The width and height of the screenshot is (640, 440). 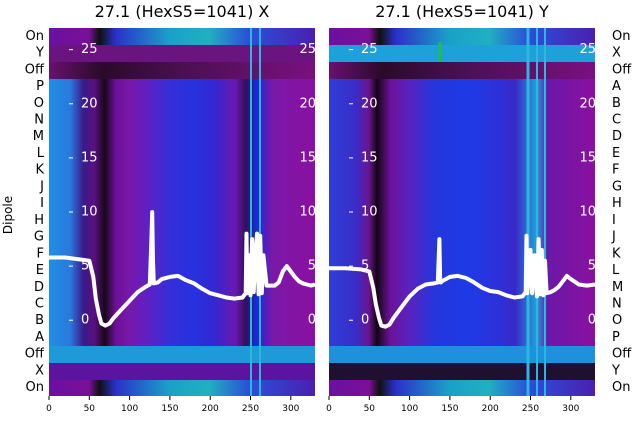 What do you see at coordinates (462, 388) in the screenshot?
I see `heatmap-band-on-bottom-right` at bounding box center [462, 388].